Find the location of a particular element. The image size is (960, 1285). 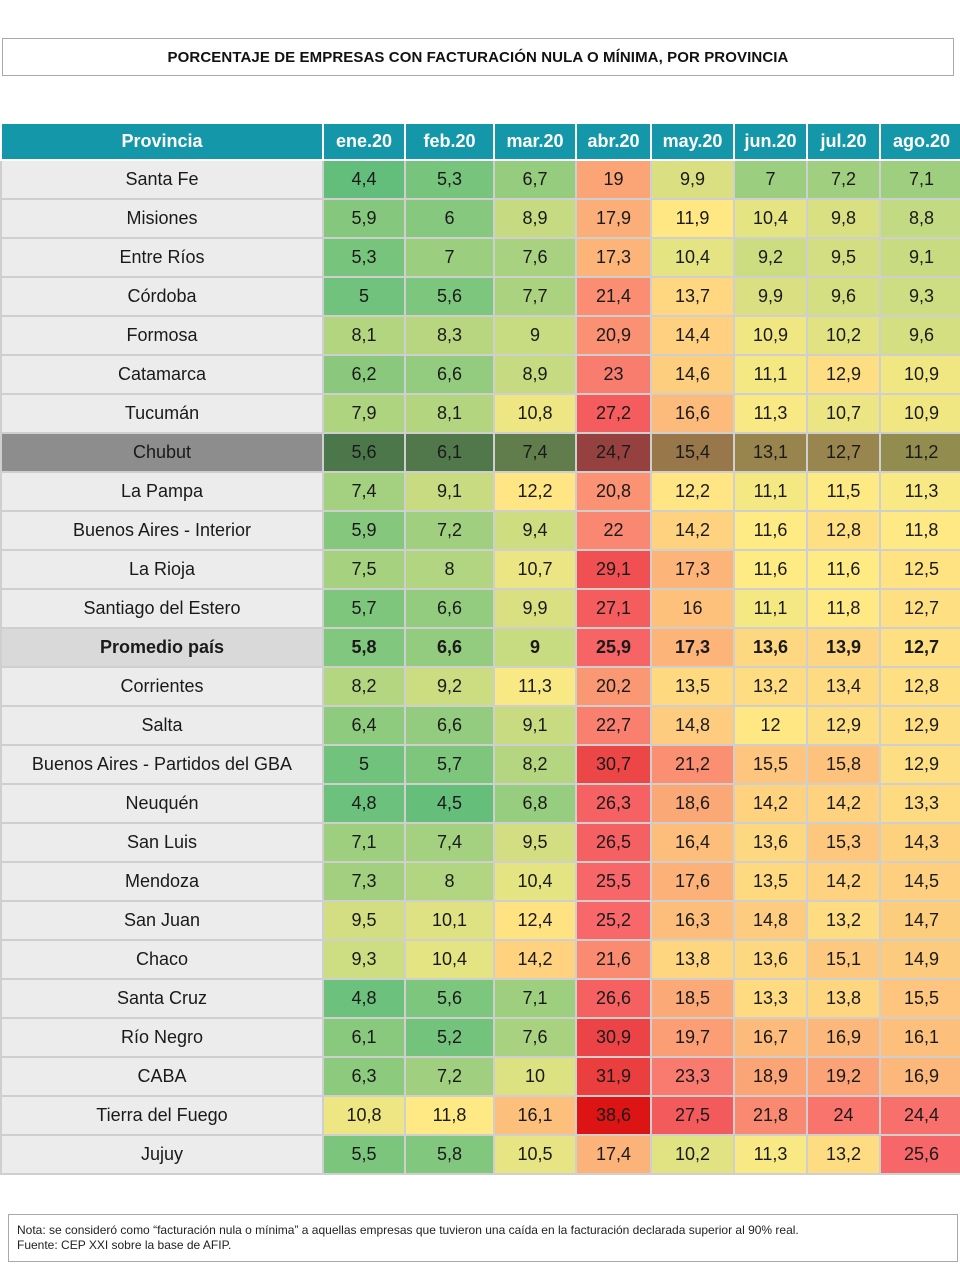

heat-cell: 29,1 is located at coordinates (613, 569).